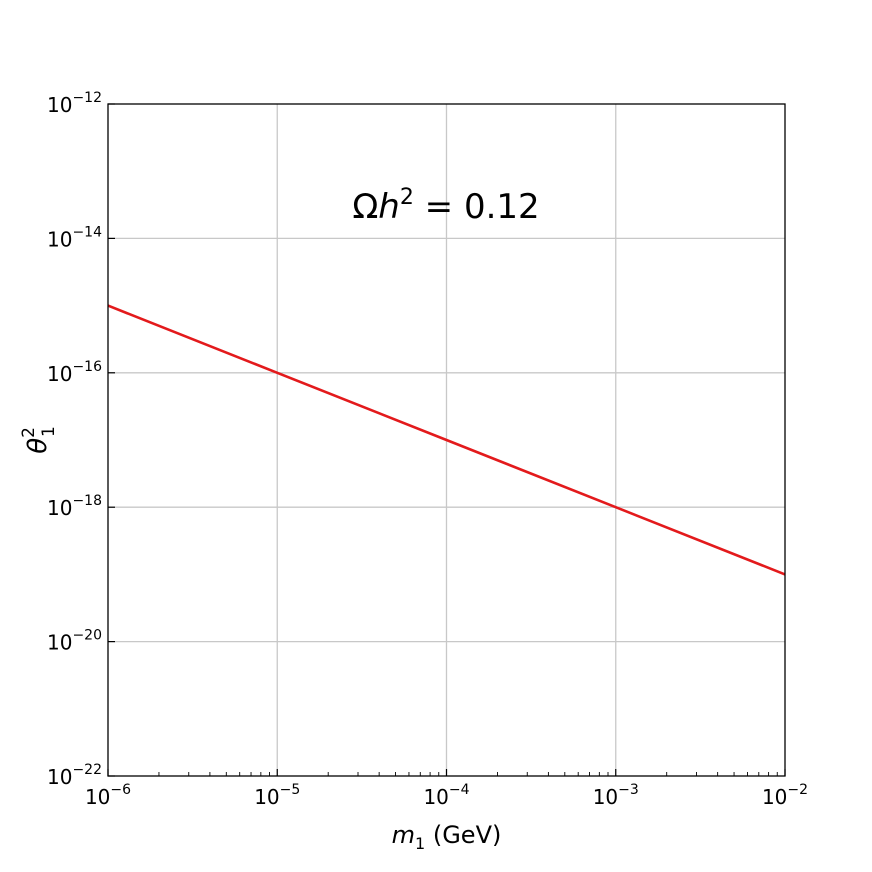  I want to click on annotation-omega-h2: Ωh2 = 0.12, so click(445, 206).